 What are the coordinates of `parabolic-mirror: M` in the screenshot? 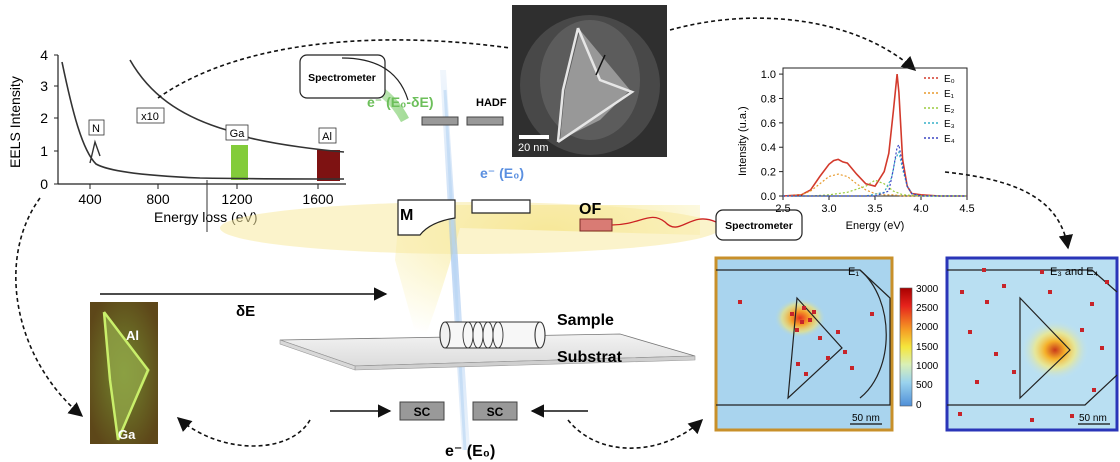 It's located at (464, 217).